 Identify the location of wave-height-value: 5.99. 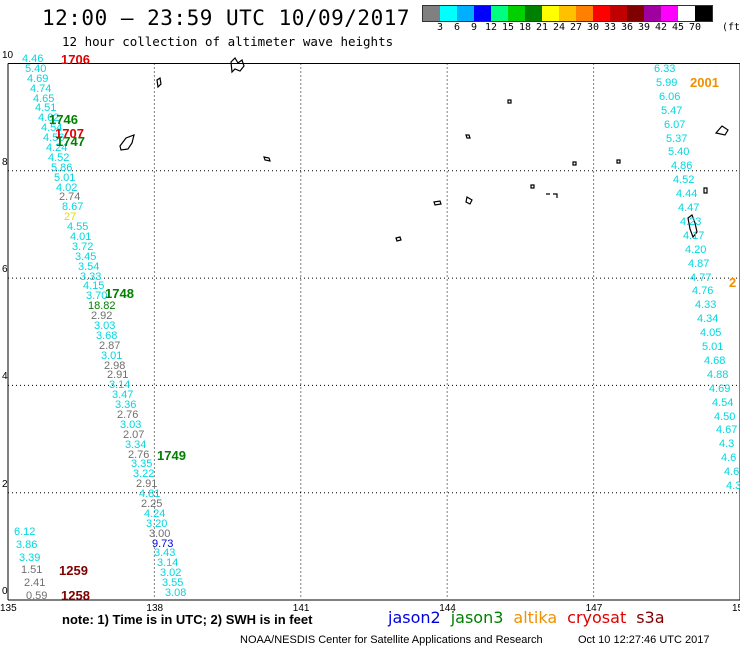
(667, 83).